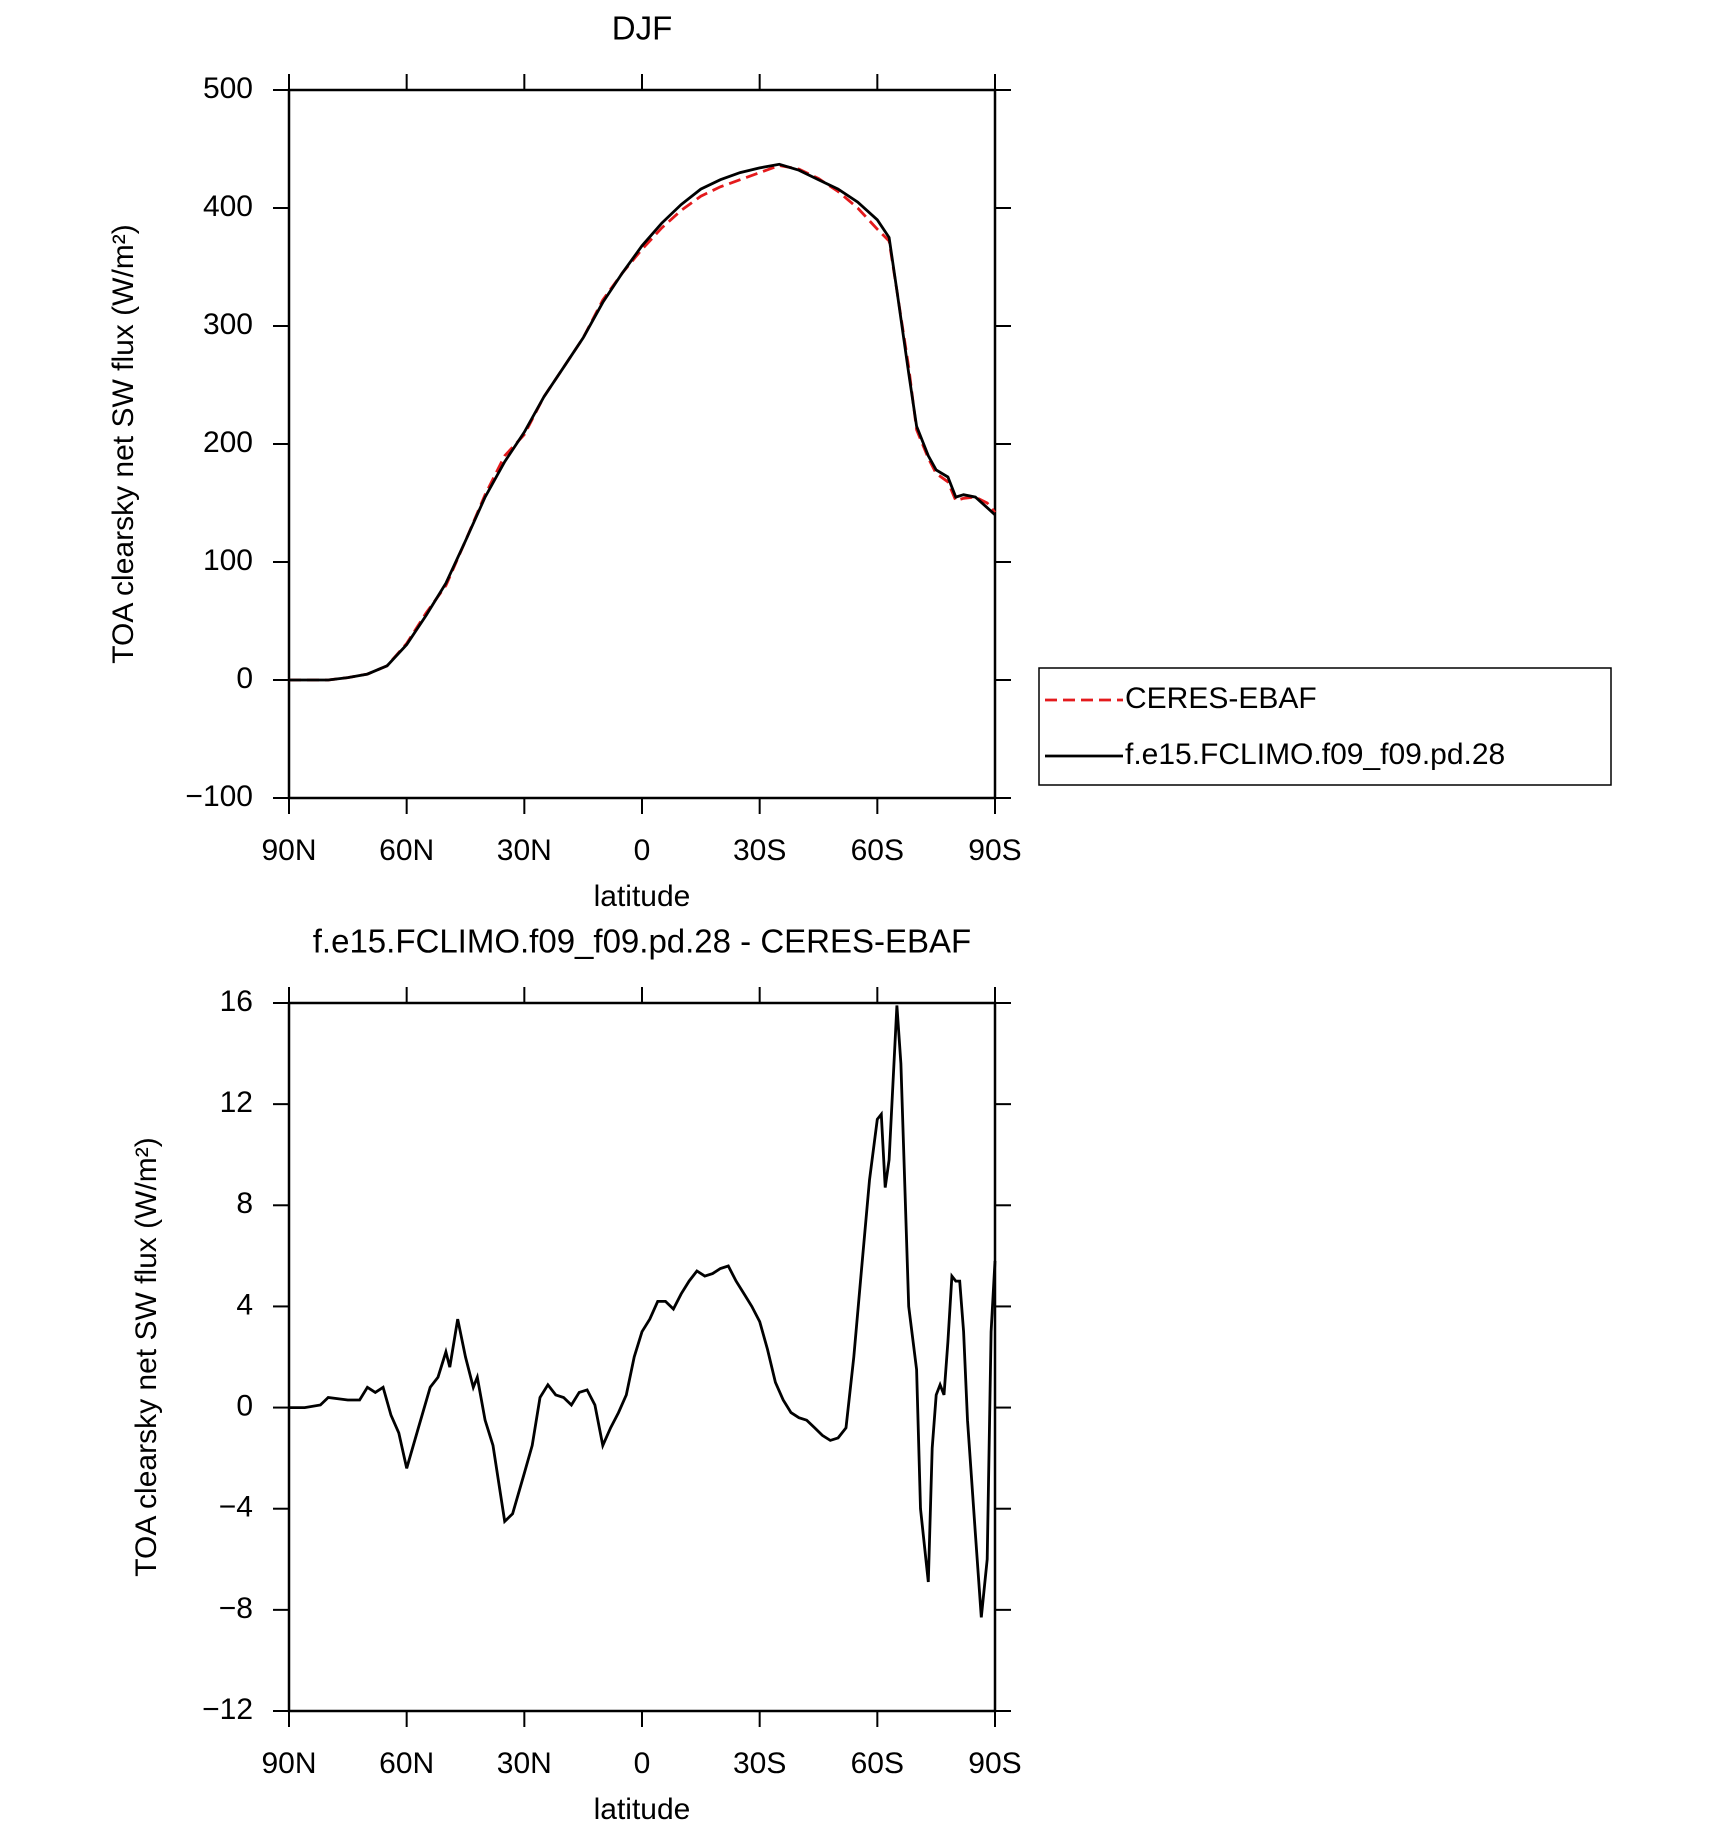 The height and width of the screenshot is (1822, 1710). Describe the element at coordinates (244, 1203) in the screenshot. I see `y-tick-label: 8` at that location.